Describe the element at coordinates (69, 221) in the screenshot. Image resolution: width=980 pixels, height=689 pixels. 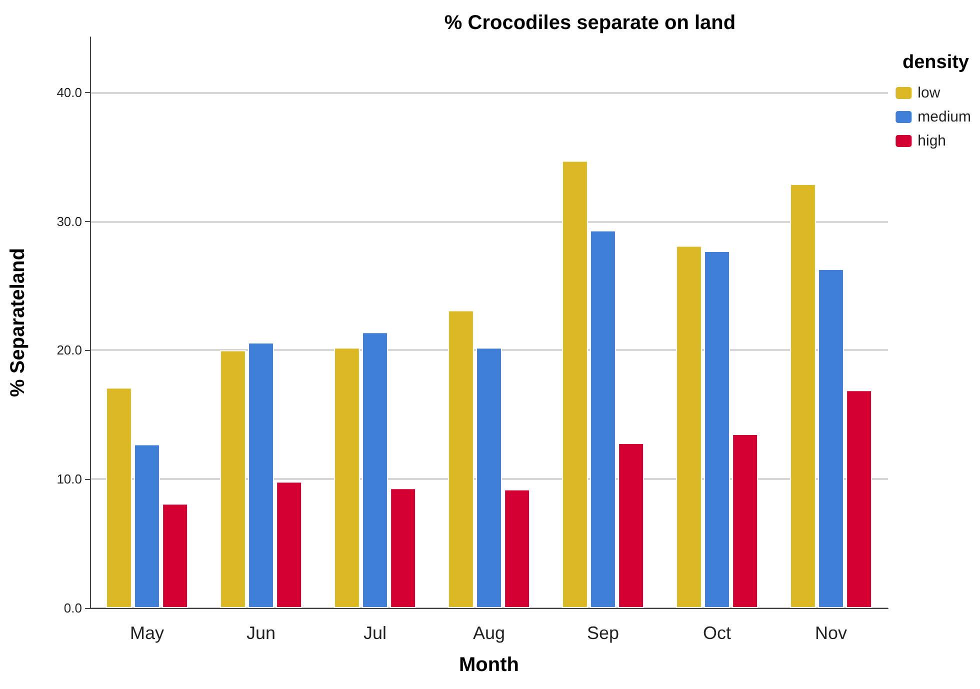
I see `y-tick-label: 30.0` at that location.